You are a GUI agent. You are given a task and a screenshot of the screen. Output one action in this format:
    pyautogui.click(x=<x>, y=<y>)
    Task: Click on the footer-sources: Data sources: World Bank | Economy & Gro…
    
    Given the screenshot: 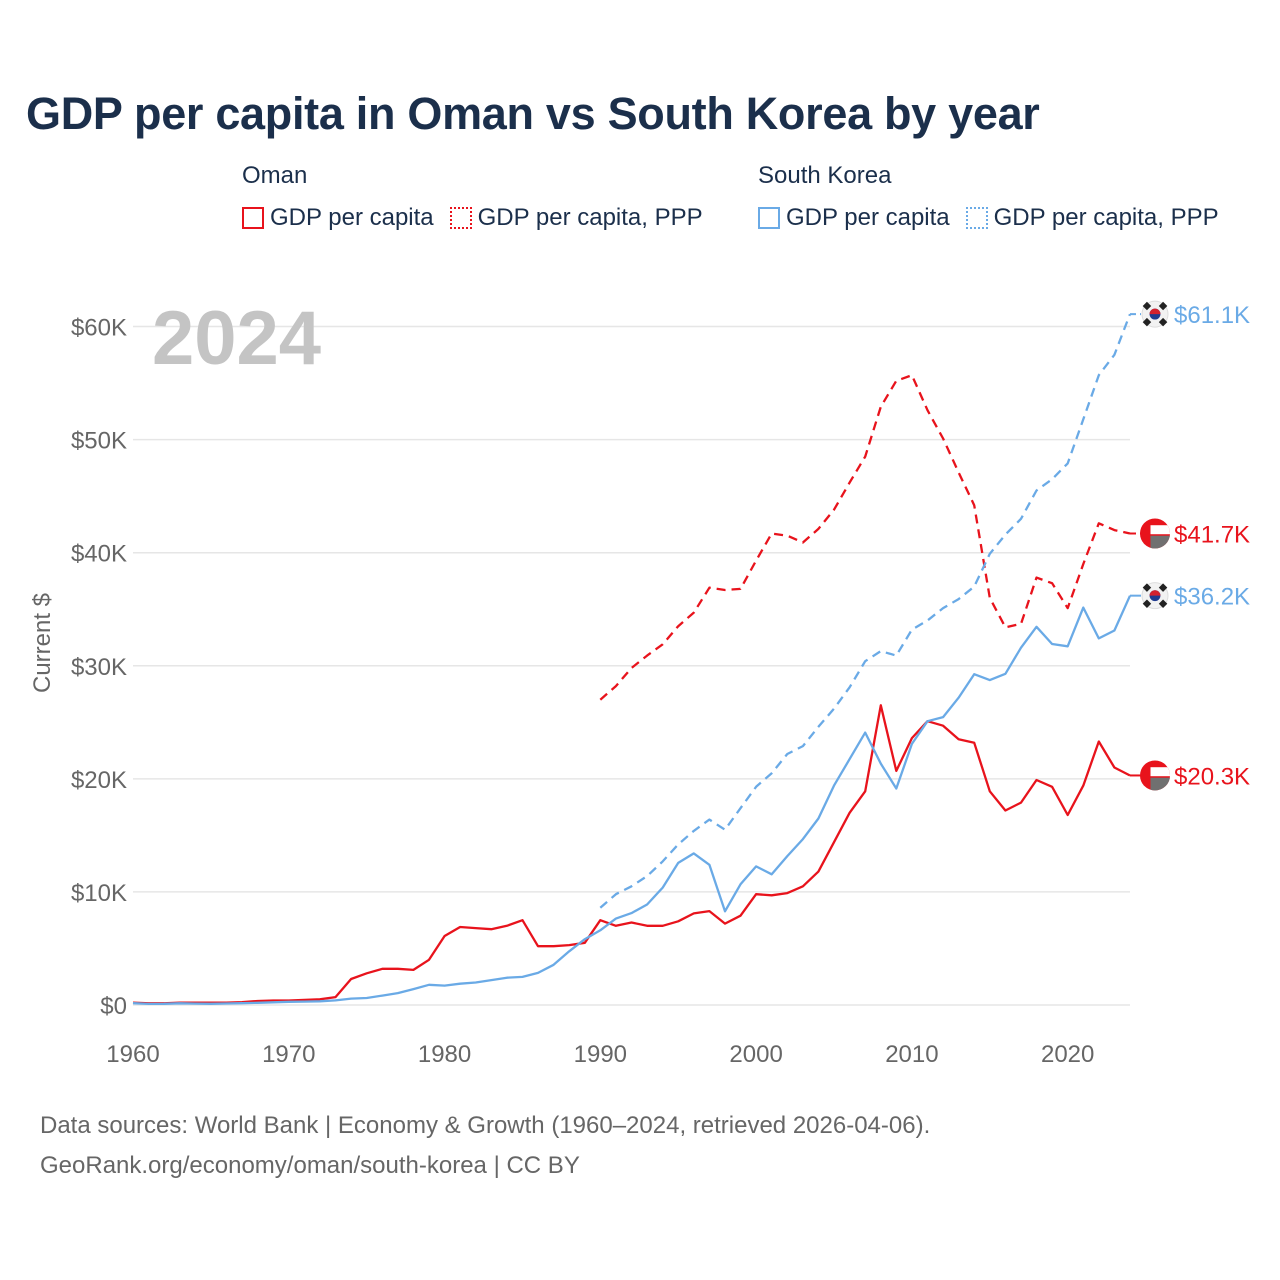 What is the action you would take?
    pyautogui.click(x=485, y=1125)
    